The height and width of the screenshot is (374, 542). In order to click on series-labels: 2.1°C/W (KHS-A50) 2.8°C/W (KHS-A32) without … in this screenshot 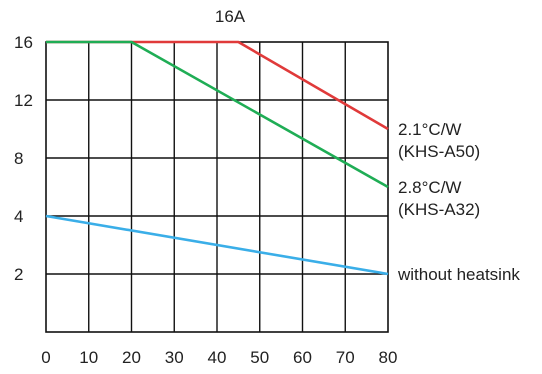, I will do `click(458, 202)`.